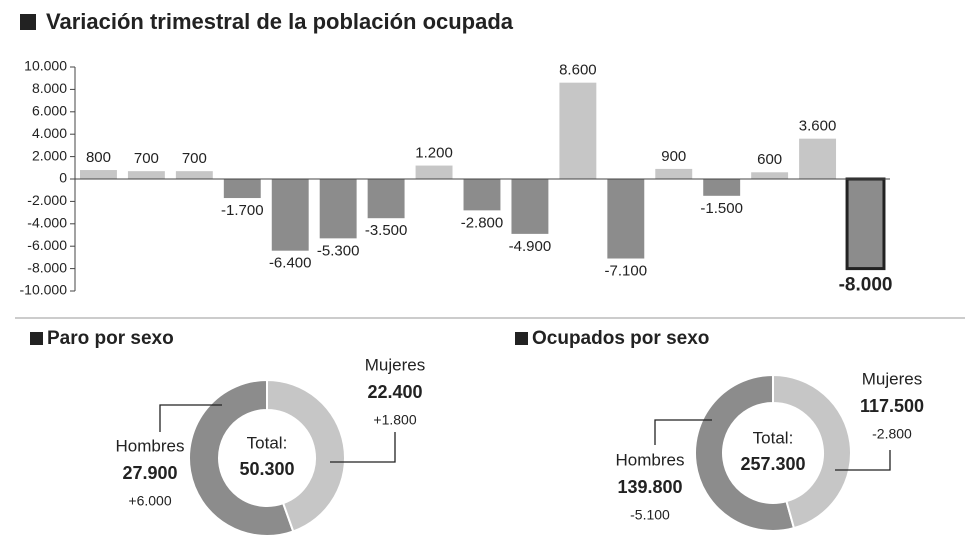  I want to click on value-label: 22.400, so click(394, 392).